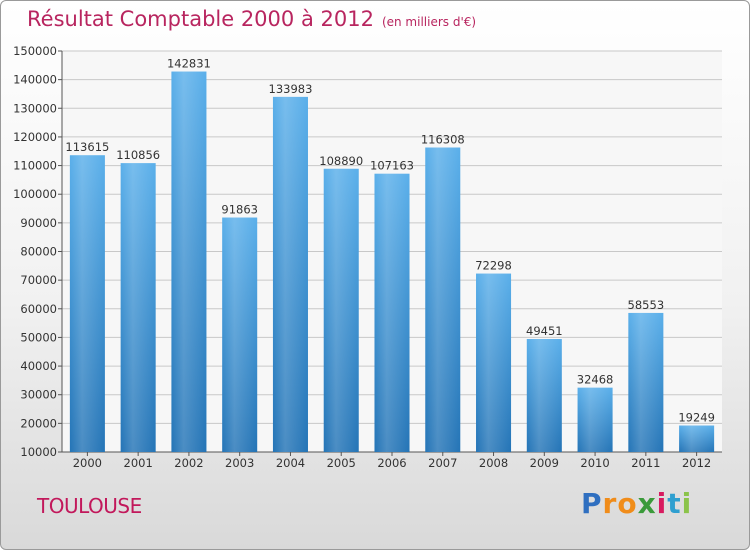 Image resolution: width=750 pixels, height=550 pixels. I want to click on bar-shine-2002, so click(189, 262).